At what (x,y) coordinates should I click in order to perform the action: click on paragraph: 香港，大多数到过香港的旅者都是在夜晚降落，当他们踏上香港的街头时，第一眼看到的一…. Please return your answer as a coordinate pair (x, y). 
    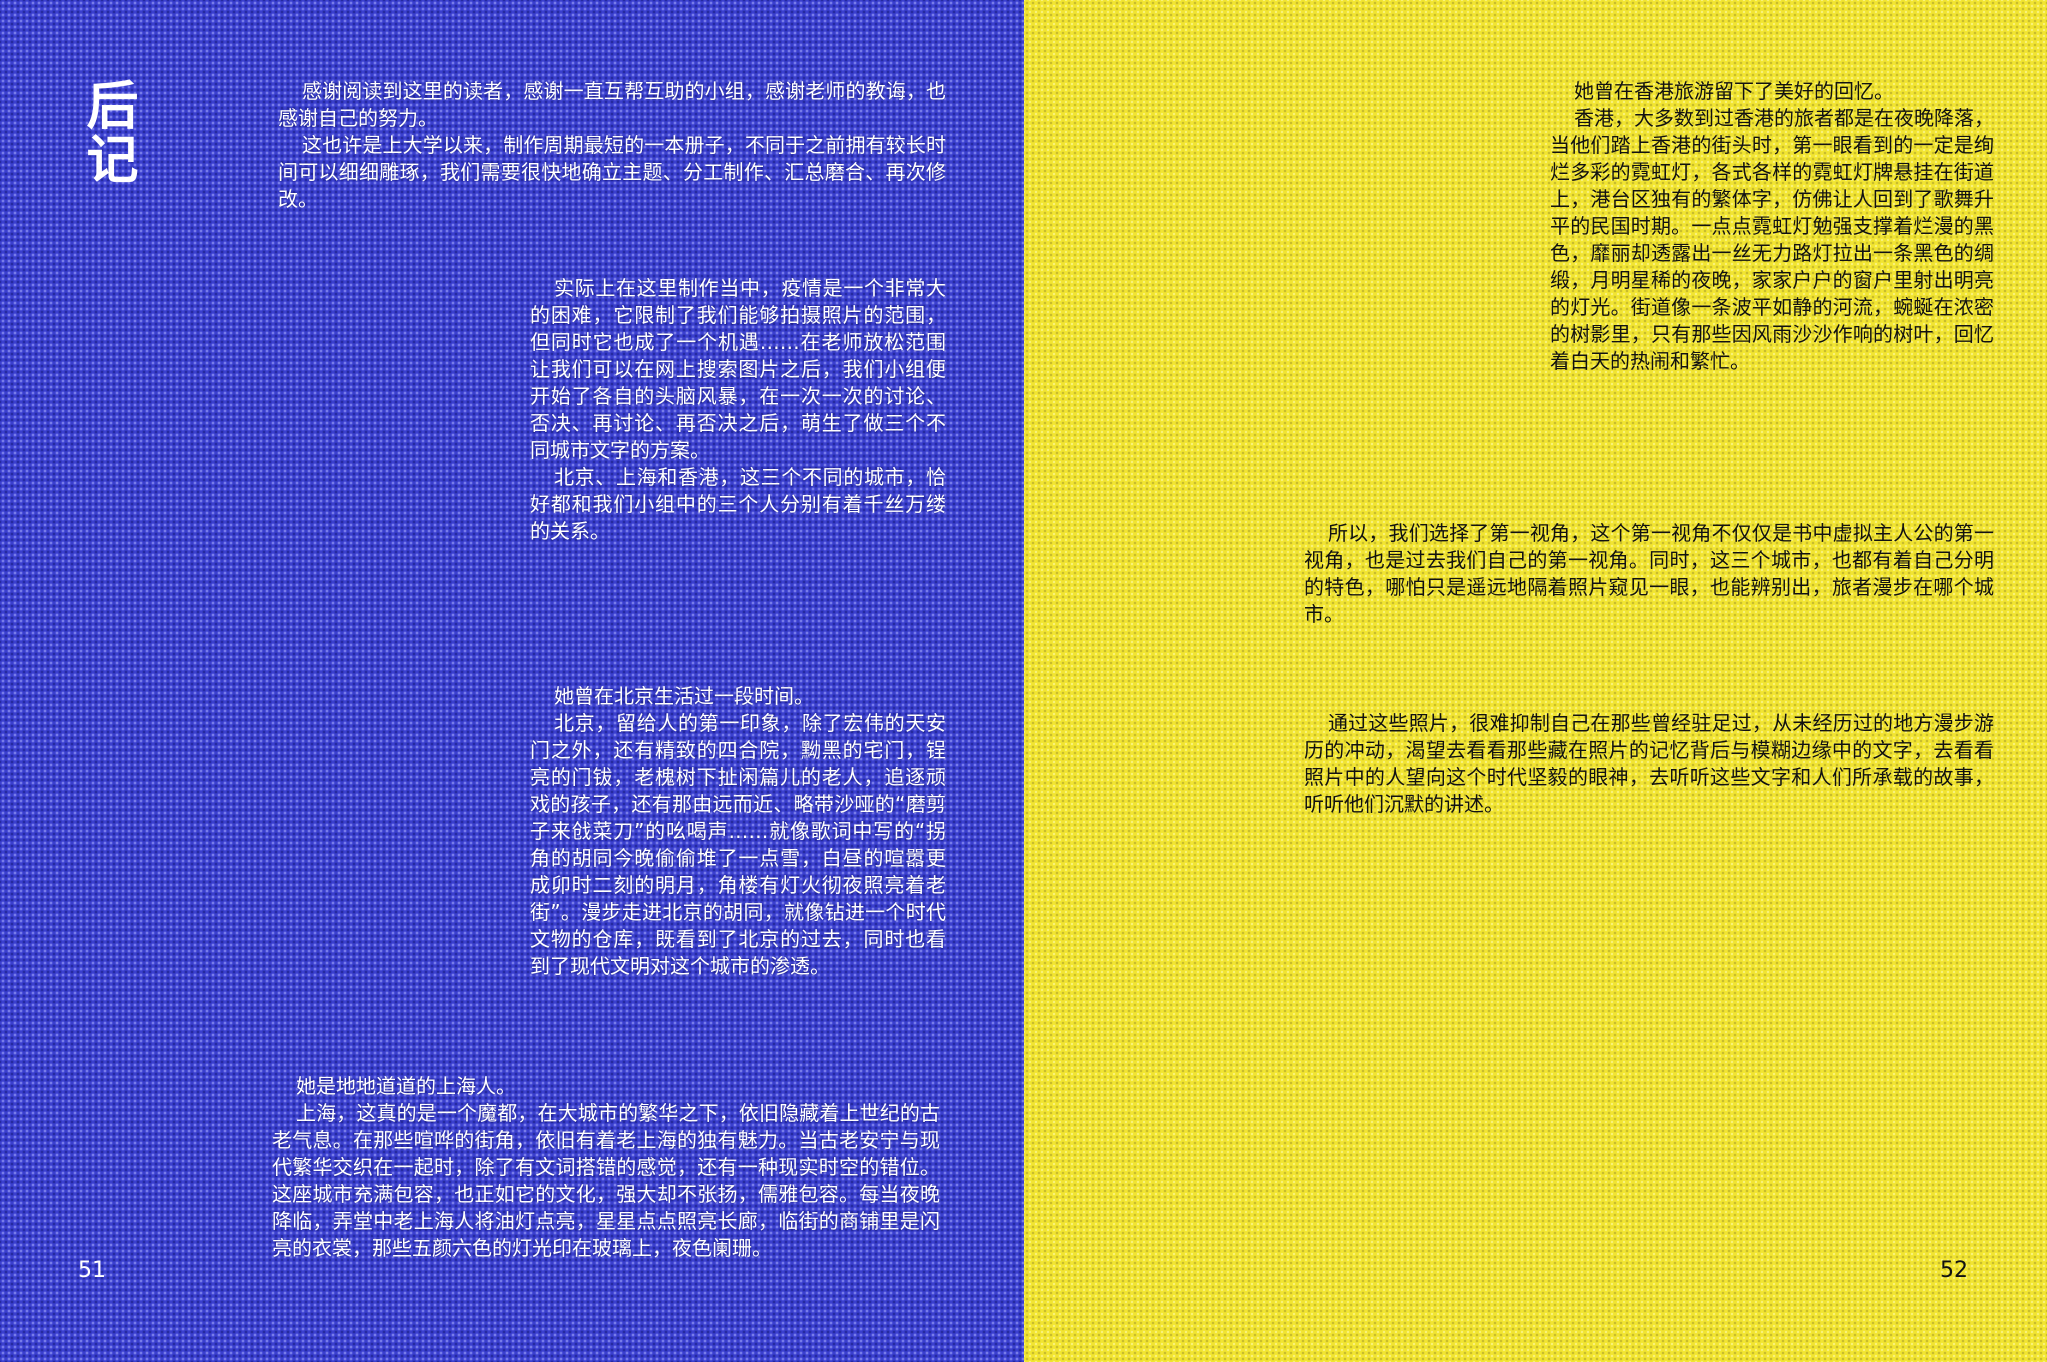
    Looking at the image, I should click on (1772, 239).